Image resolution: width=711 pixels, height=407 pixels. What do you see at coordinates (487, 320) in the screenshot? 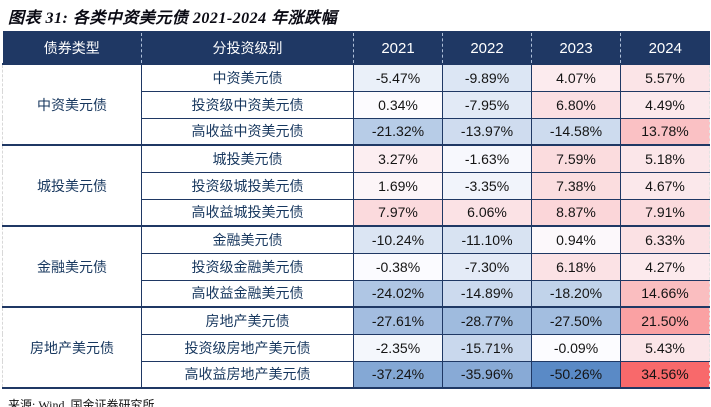
I see `value-cell: -28.77%` at bounding box center [487, 320].